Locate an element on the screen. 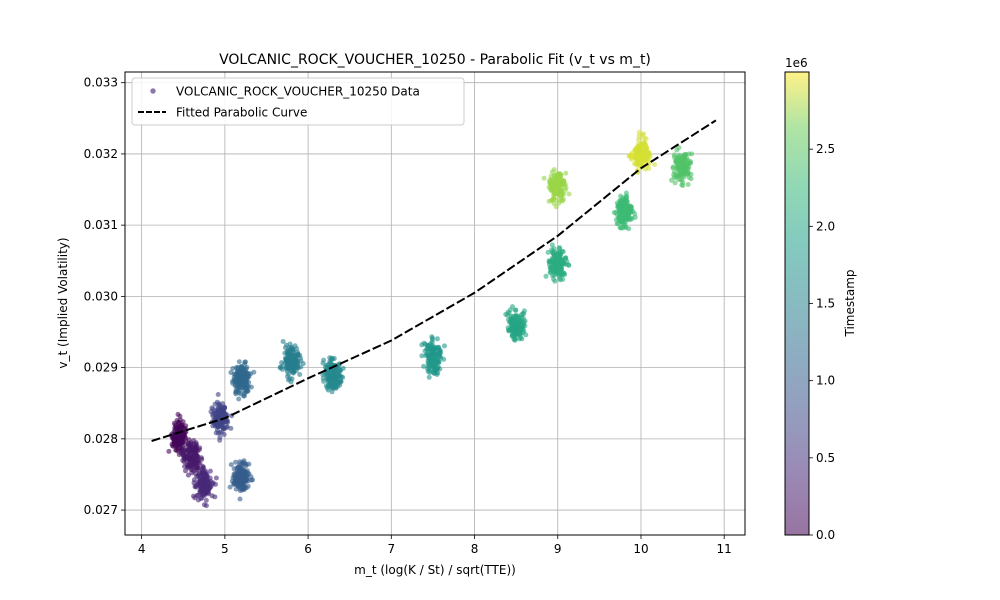 The image size is (1000, 600). x-tick-label: 5 is located at coordinates (225, 549).